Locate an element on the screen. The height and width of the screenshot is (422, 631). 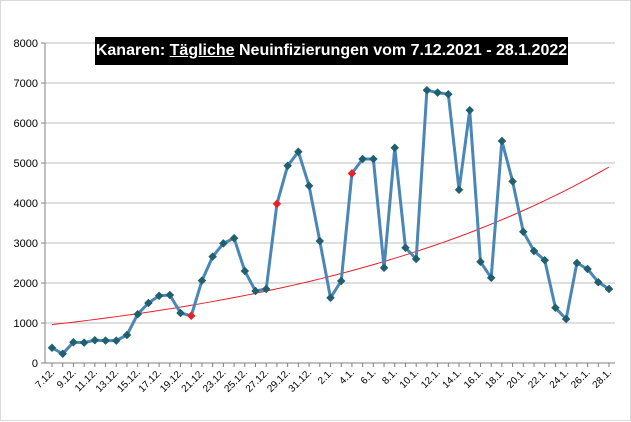
chart-title-underlined: Tägliche is located at coordinates (202, 50).